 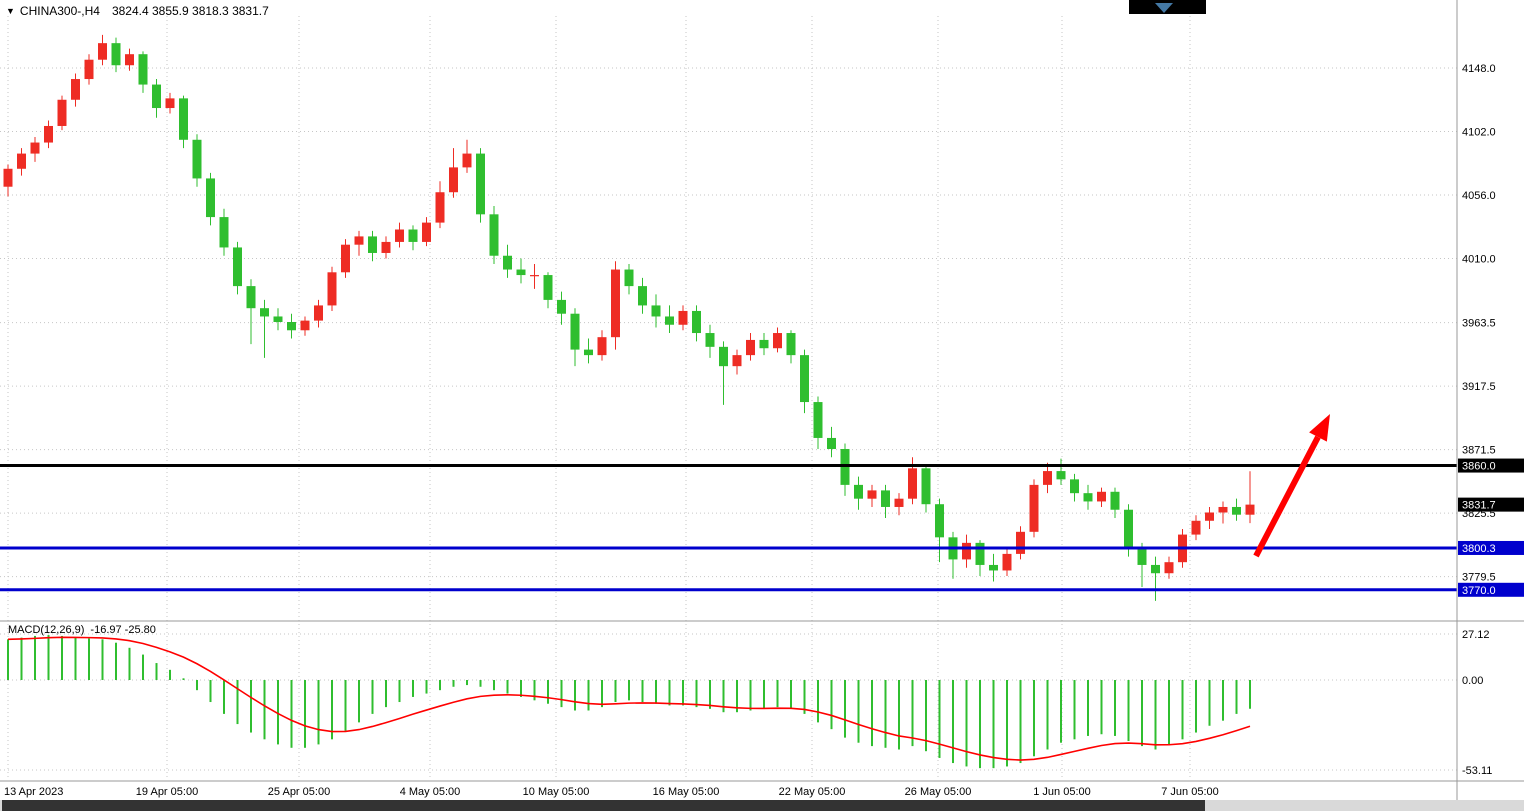 What do you see at coordinates (1479, 132) in the screenshot?
I see `price-axis-label: 4102.0` at bounding box center [1479, 132].